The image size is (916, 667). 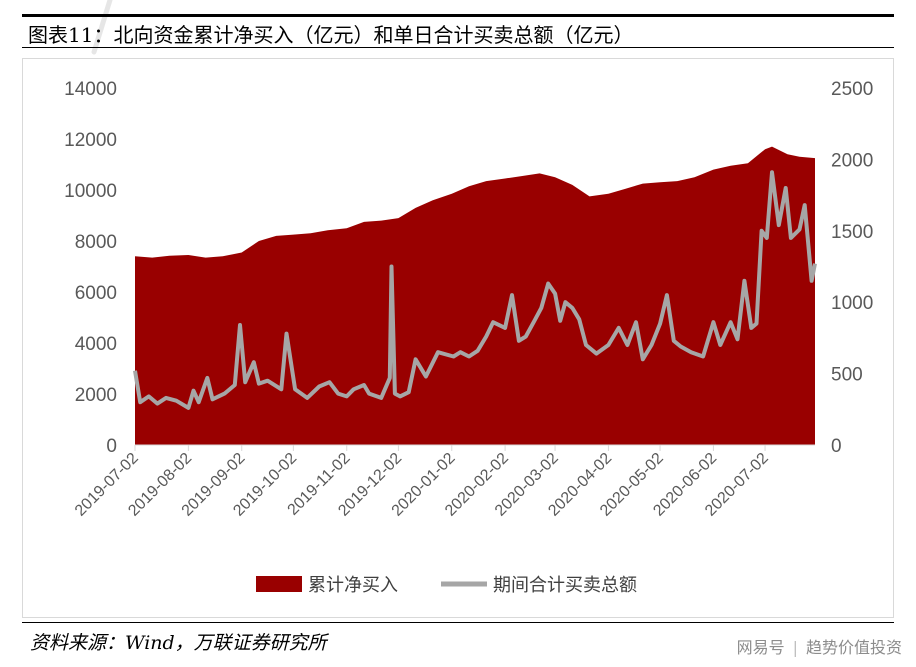 What do you see at coordinates (760, 647) in the screenshot?
I see `brand-left: 网易号` at bounding box center [760, 647].